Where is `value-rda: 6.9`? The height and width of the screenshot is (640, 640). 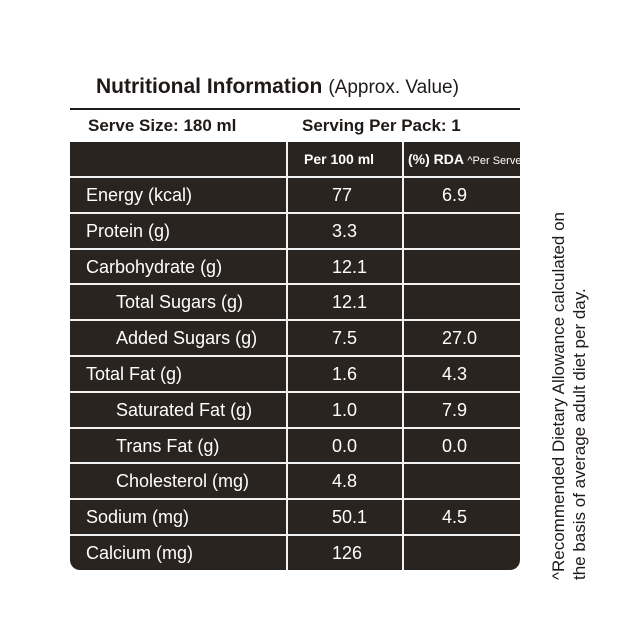 value-rda: 6.9 is located at coordinates (455, 195).